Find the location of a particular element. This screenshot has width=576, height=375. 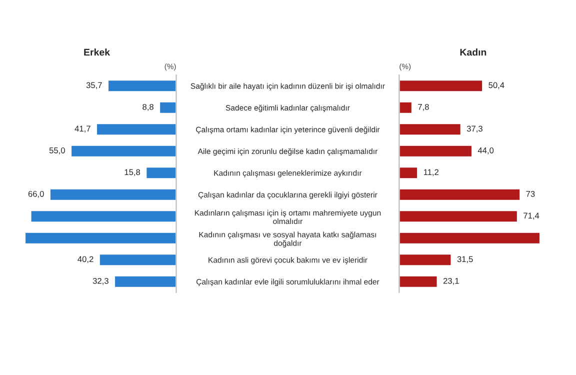

data-label: 66,0 is located at coordinates (36, 194).